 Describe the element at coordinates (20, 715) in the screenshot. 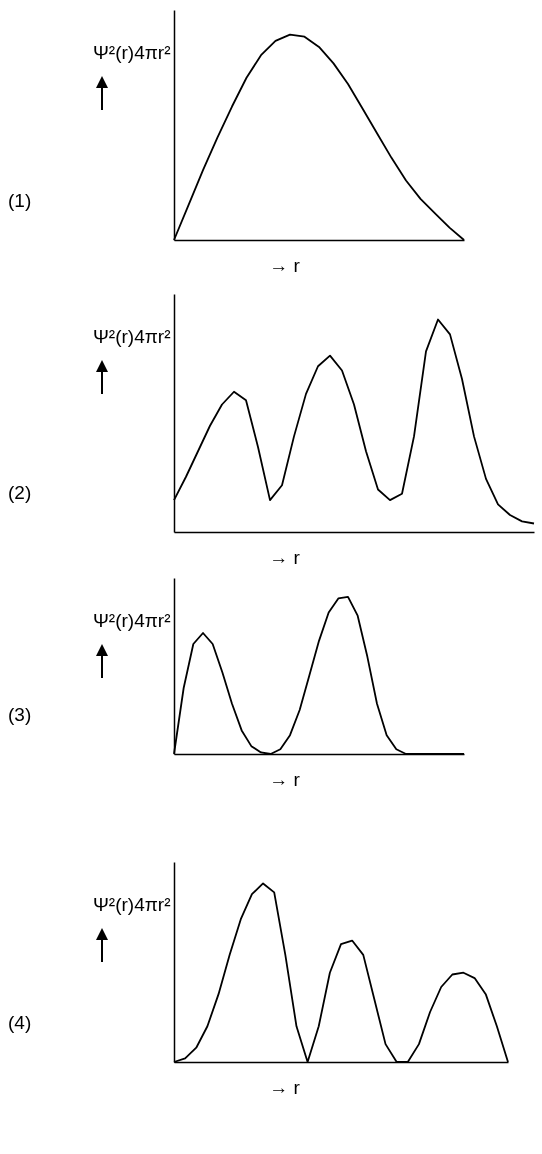

I see `text: (3)` at that location.